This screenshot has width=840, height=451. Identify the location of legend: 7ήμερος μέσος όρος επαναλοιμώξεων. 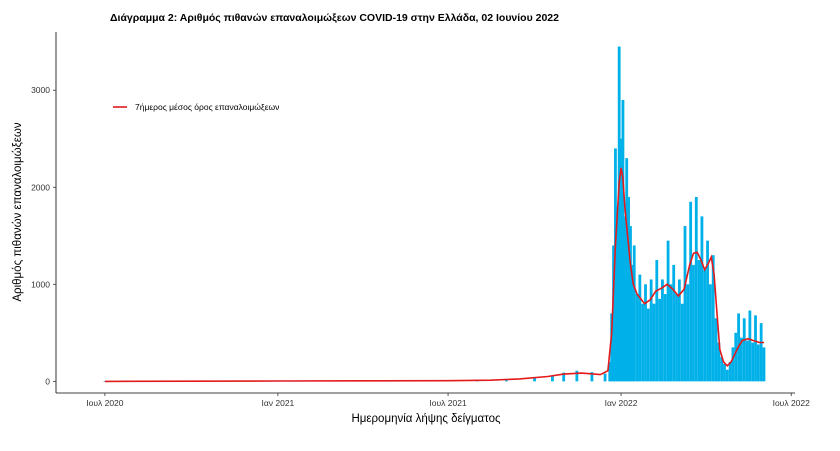
(196, 107).